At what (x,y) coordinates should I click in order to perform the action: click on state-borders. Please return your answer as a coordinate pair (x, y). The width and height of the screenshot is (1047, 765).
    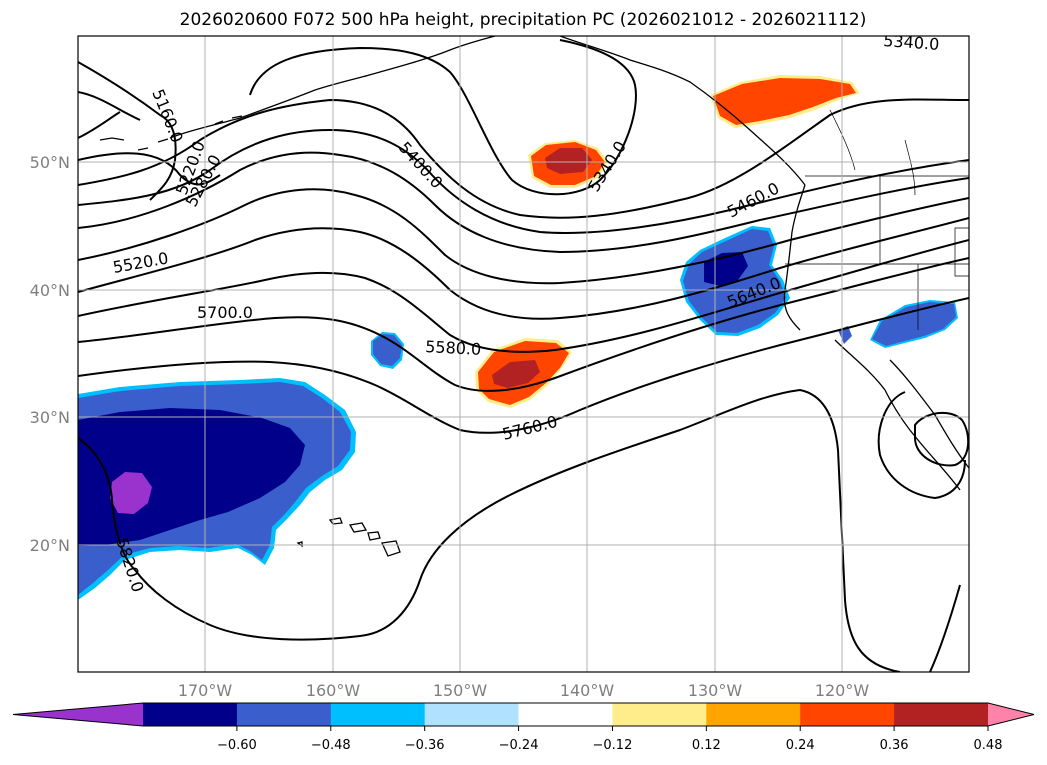
    Looking at the image, I should click on (877, 253).